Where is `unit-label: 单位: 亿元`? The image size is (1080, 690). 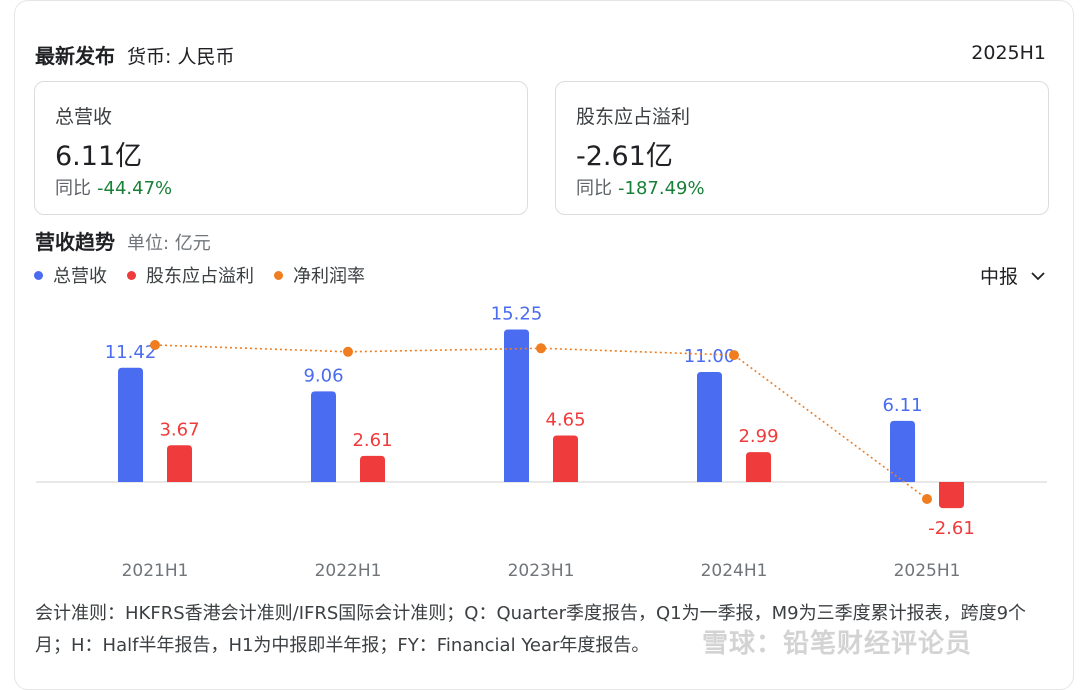
unit-label: 单位: 亿元 is located at coordinates (169, 243).